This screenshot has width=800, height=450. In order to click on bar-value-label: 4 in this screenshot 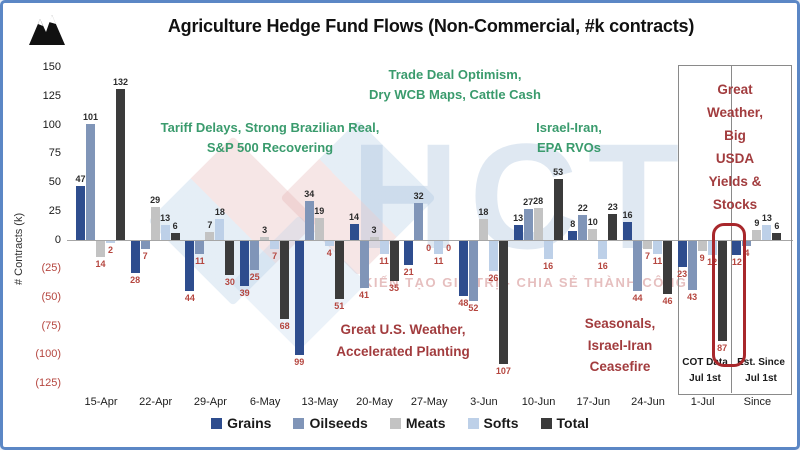, I will do `click(329, 252)`.